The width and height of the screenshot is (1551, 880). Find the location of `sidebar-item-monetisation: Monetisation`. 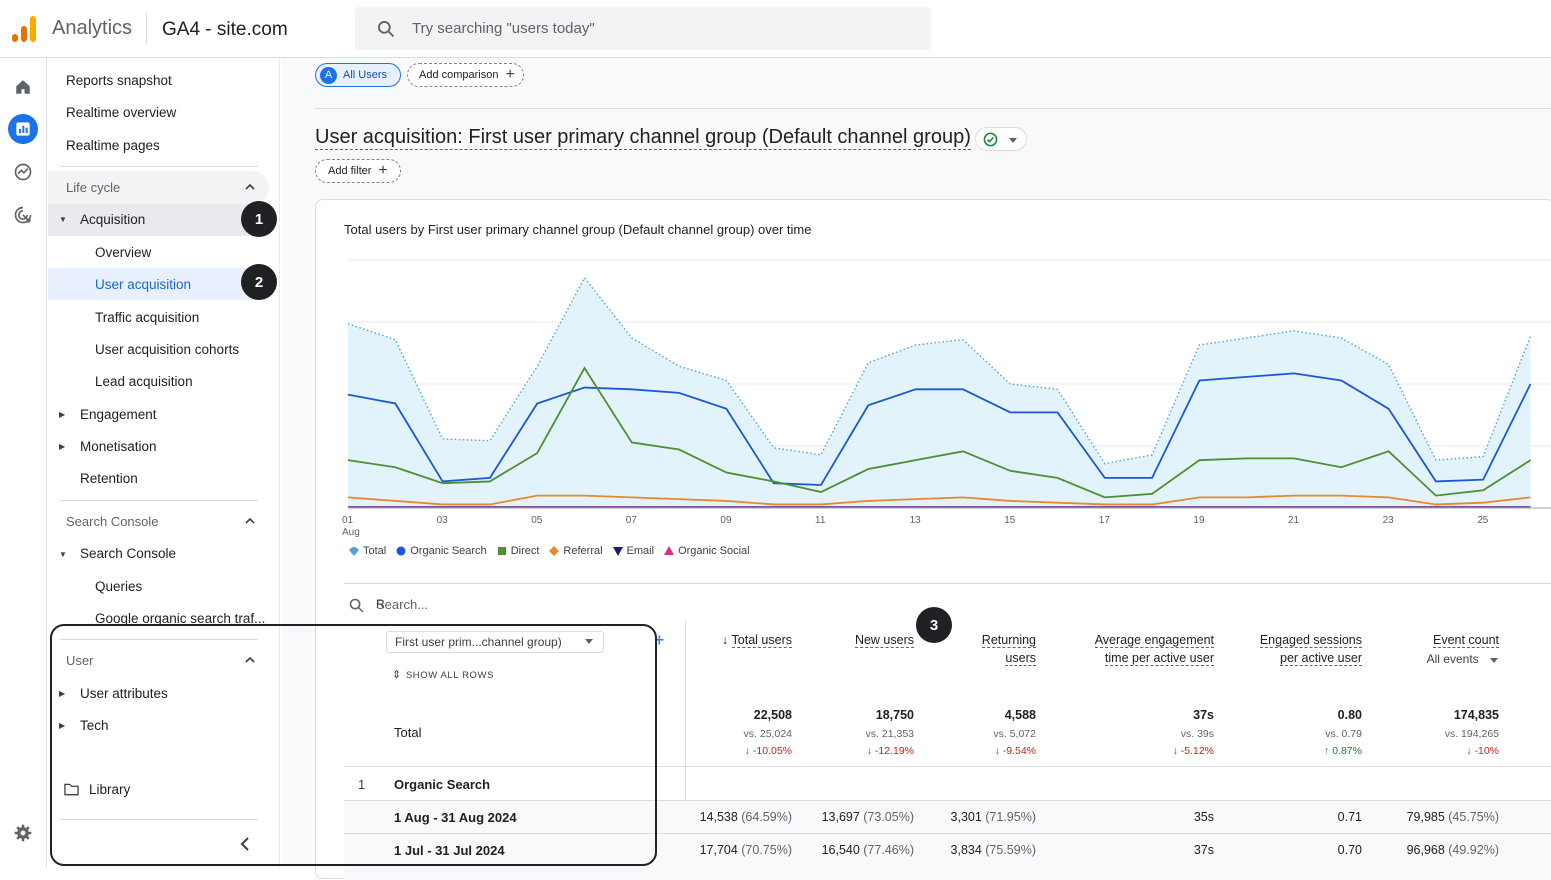

sidebar-item-monetisation: Monetisation is located at coordinates (118, 446).